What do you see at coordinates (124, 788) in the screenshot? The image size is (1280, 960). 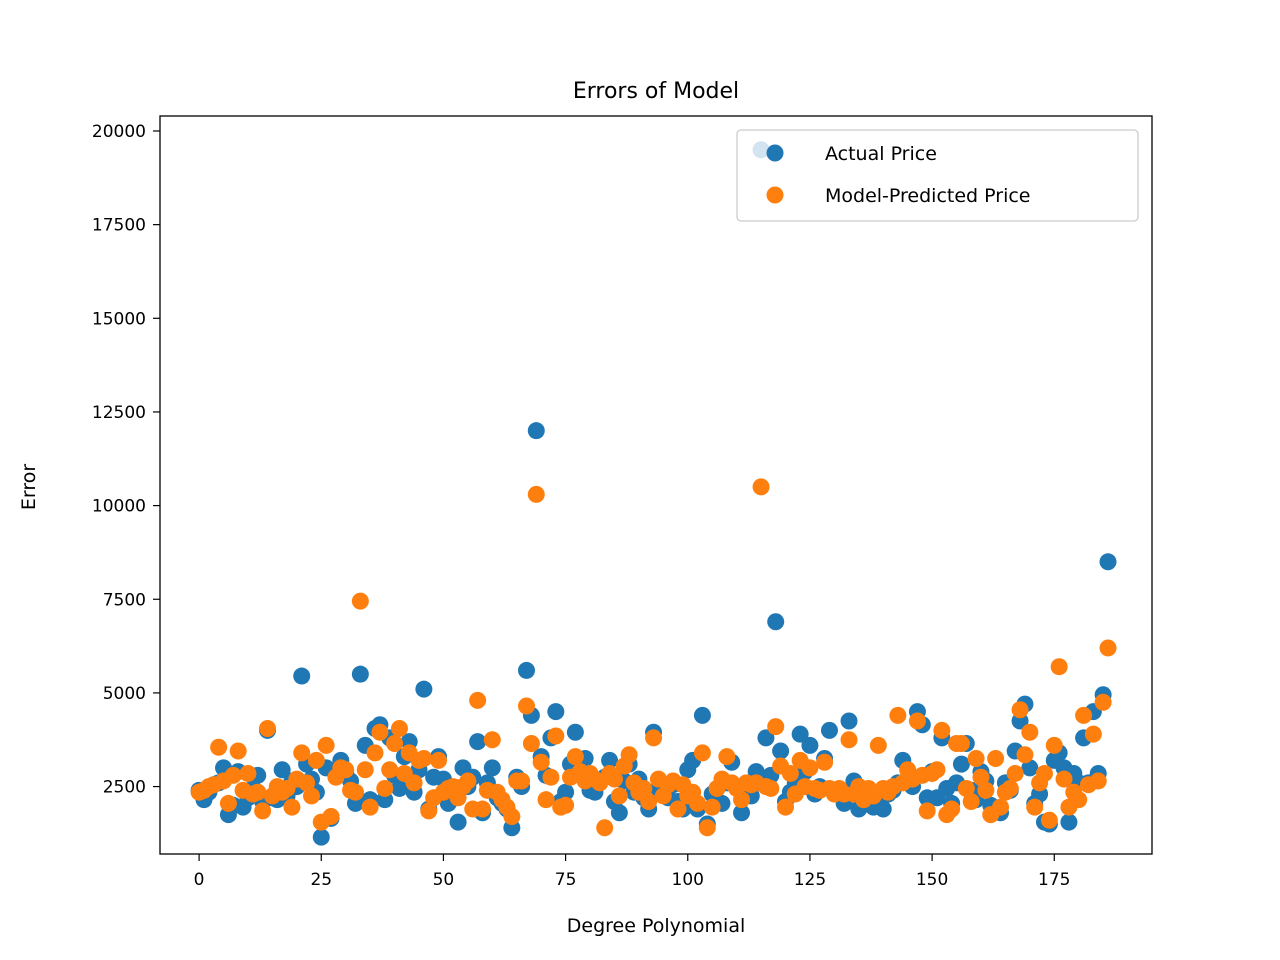 I see `y-tick-label: 2500` at bounding box center [124, 788].